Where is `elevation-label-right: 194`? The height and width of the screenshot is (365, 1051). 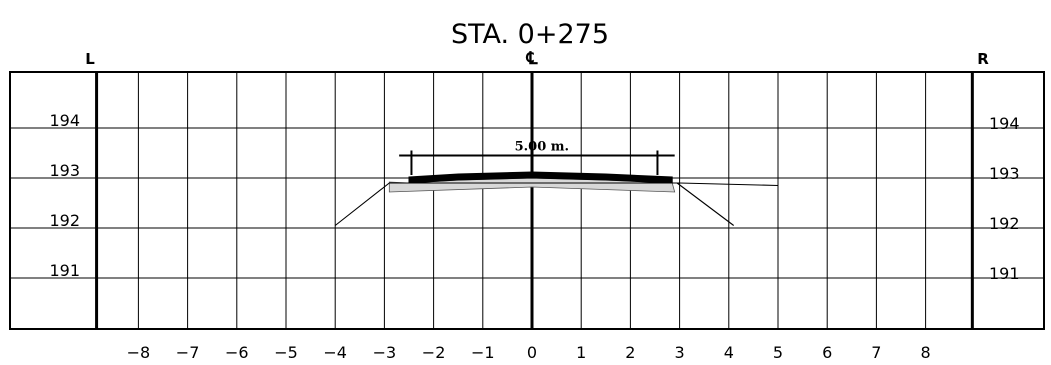 elevation-label-right: 194 is located at coordinates (1004, 123).